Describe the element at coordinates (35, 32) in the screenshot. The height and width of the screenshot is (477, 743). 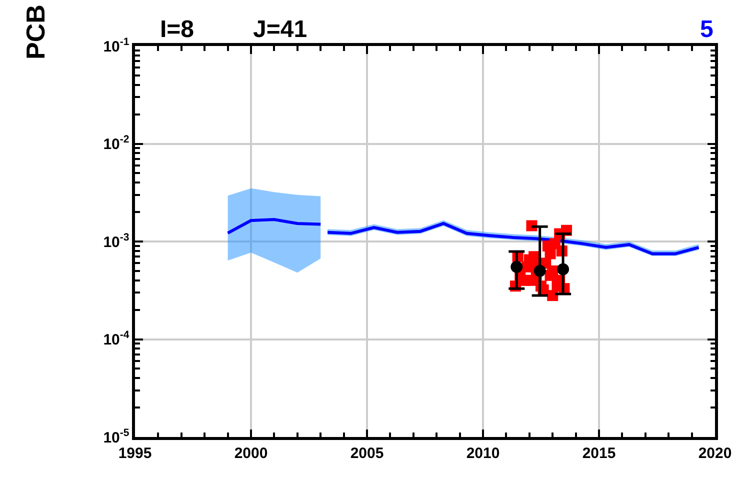
I see `y-axis-title: PCB` at that location.